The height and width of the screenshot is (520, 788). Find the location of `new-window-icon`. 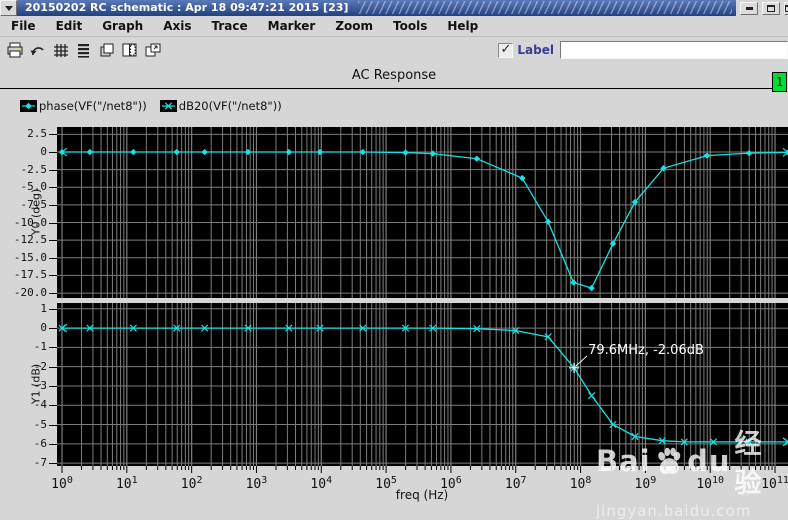

new-window-icon is located at coordinates (152, 50).